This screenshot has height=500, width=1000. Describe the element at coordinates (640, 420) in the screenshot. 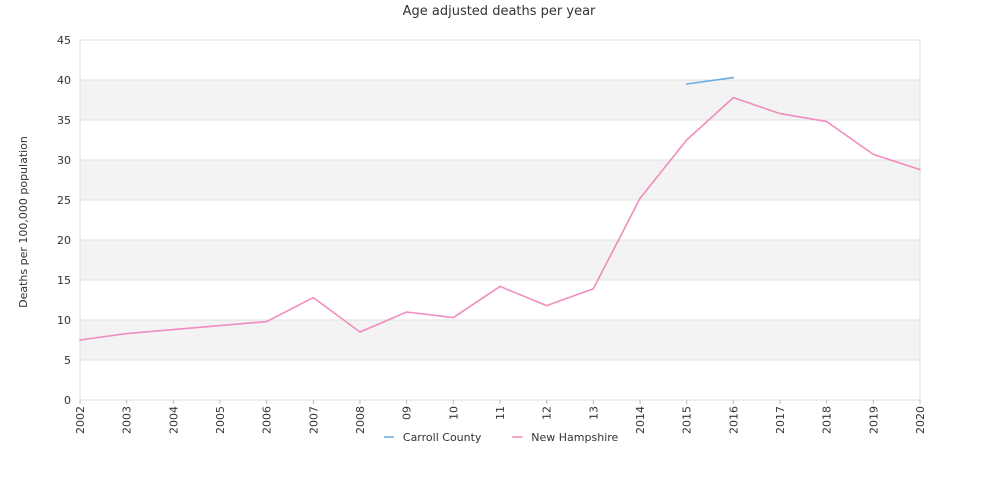

I see `x-tick-label: 2014` at that location.